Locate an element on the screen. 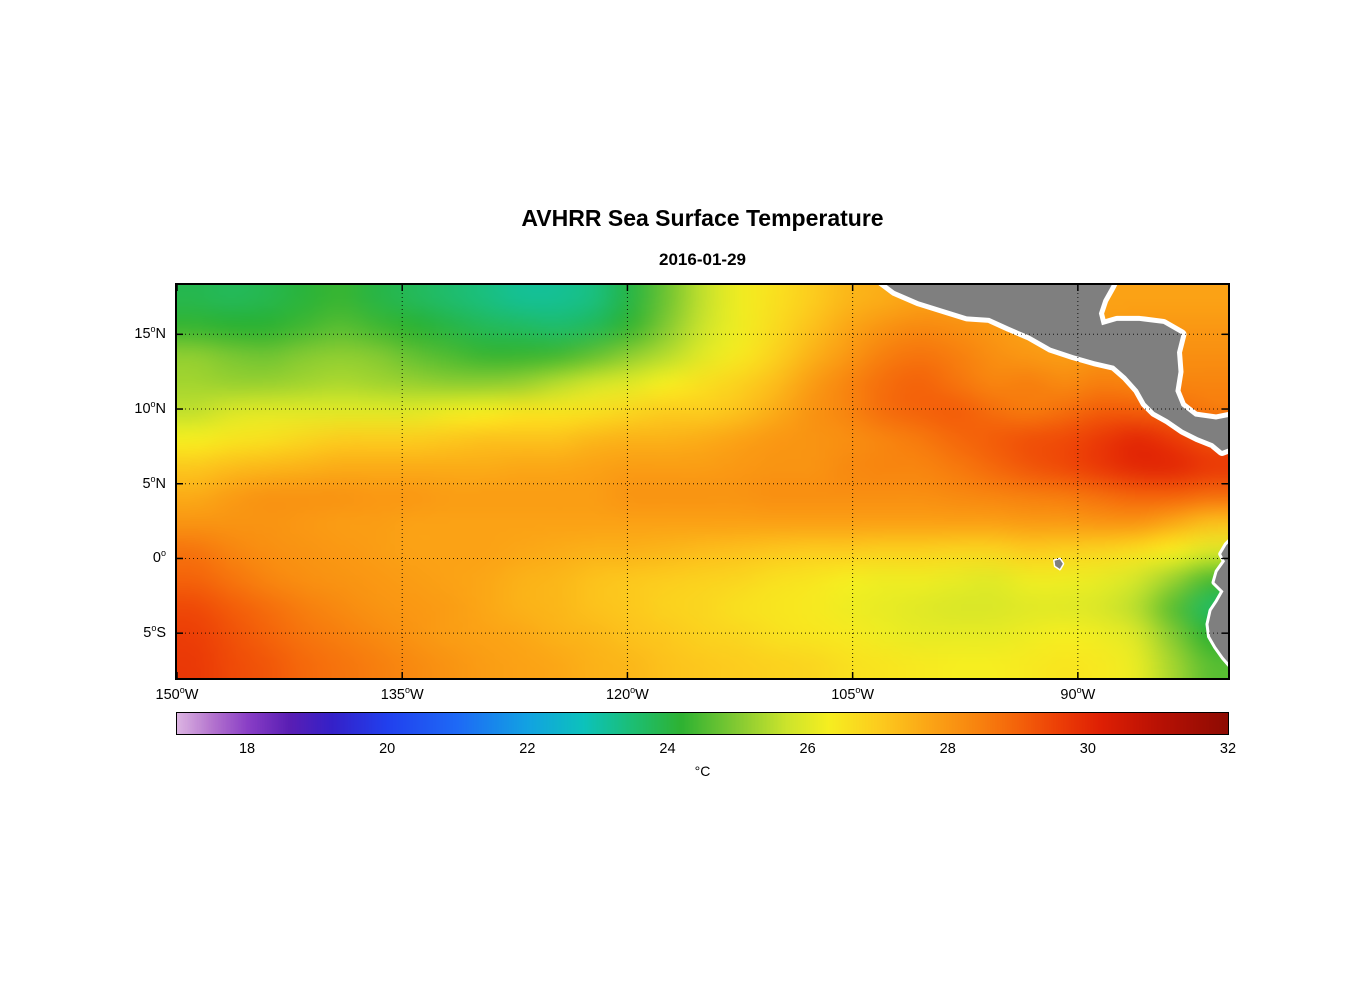 The image size is (1356, 1000). x-tick-label: 135oW is located at coordinates (402, 694).